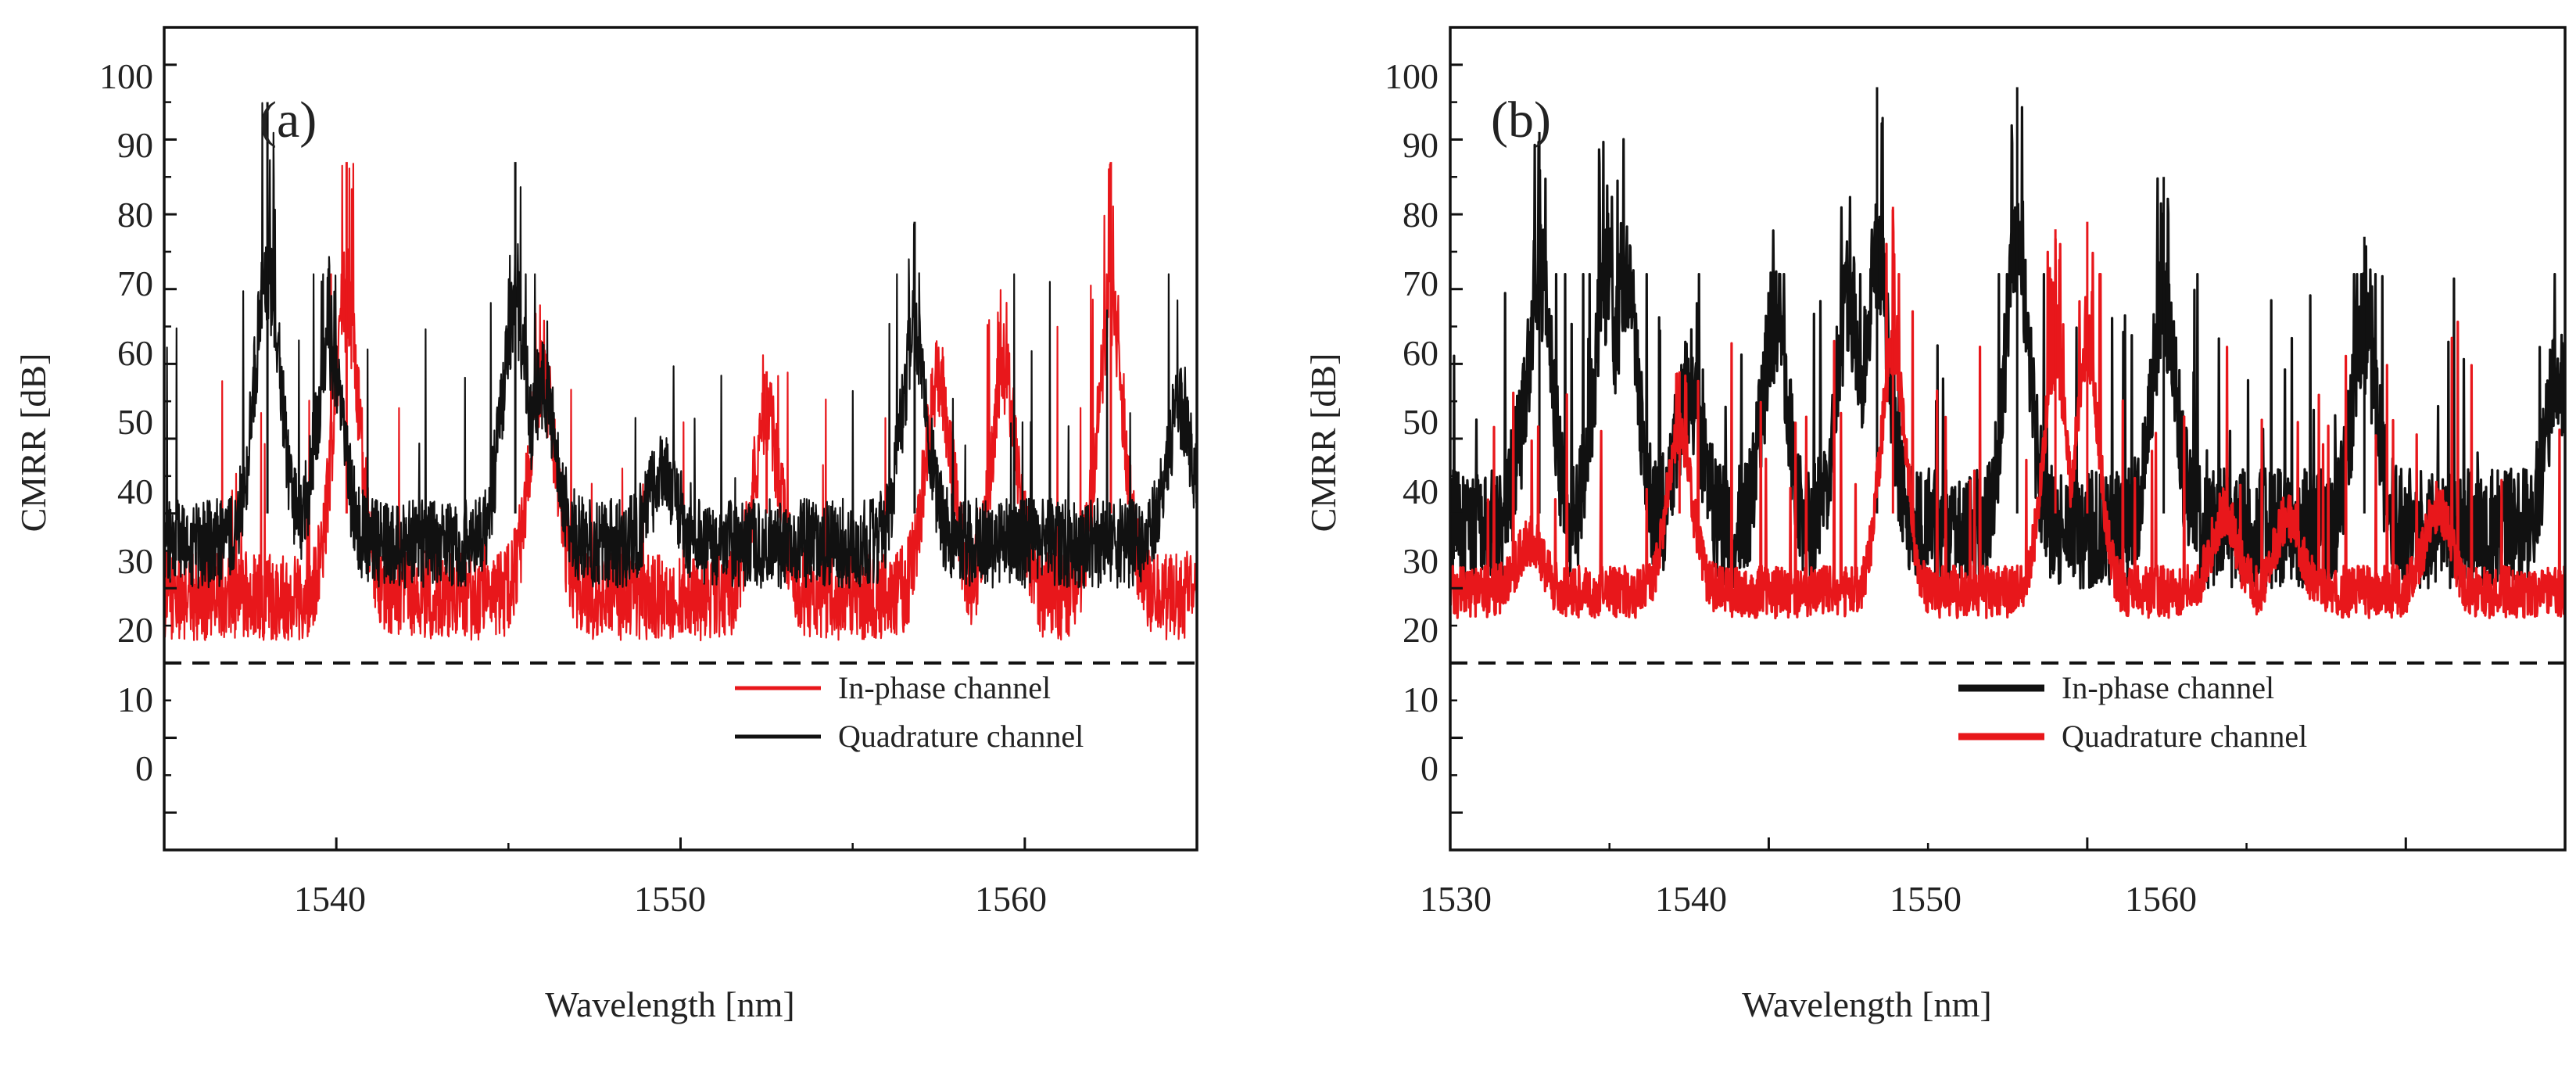 This screenshot has width=2576, height=1065. What do you see at coordinates (1011, 899) in the screenshot?
I see `x-tick-label-a: 1560` at bounding box center [1011, 899].